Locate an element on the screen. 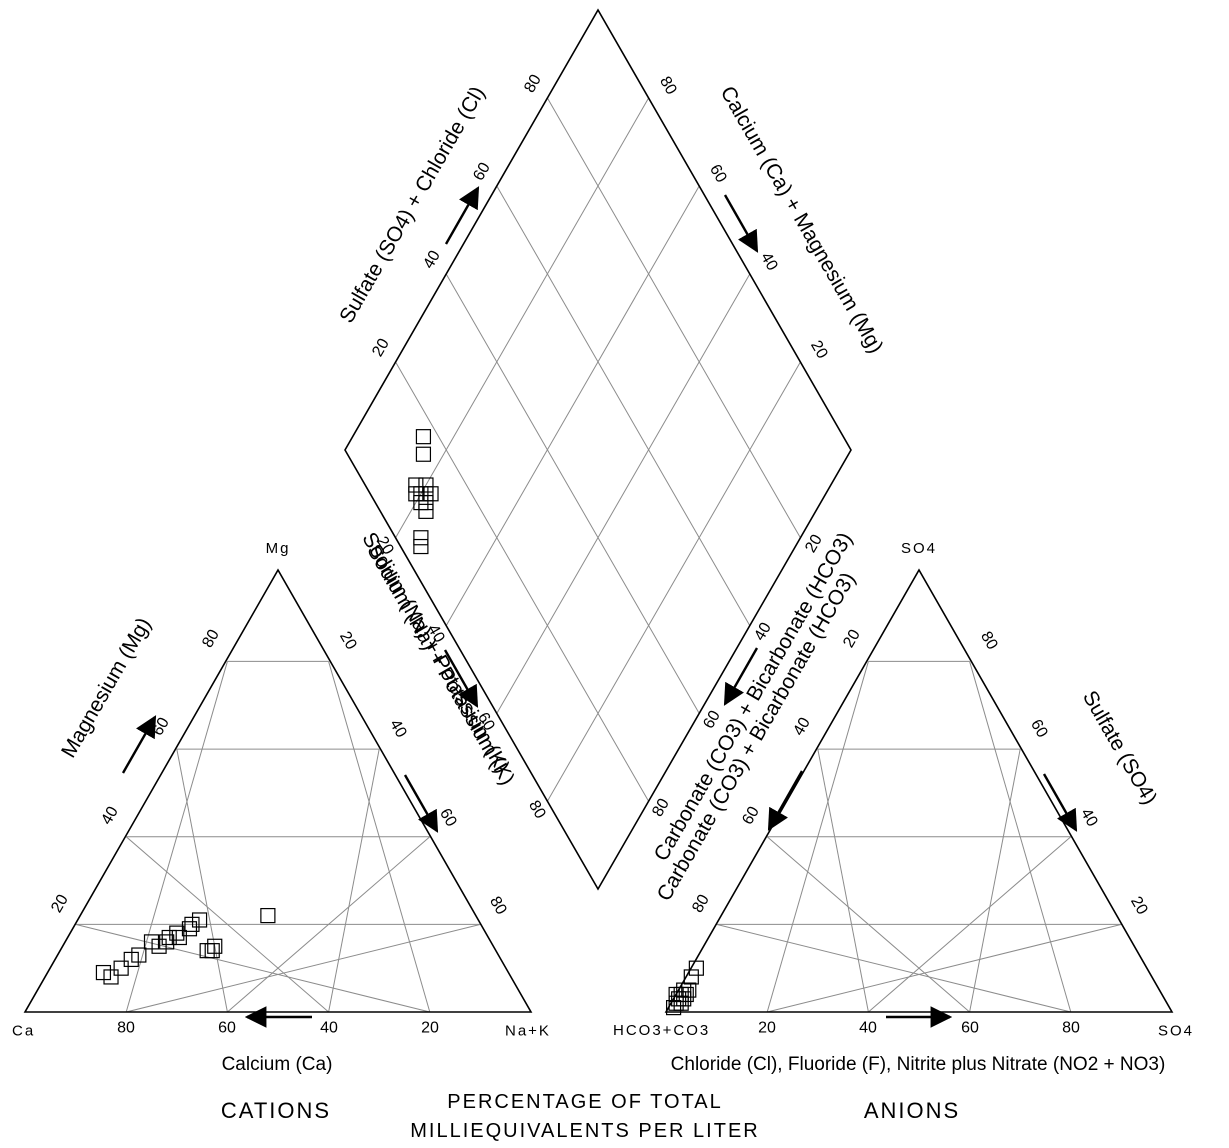  cation-right-tick: 20 is located at coordinates (348, 641).